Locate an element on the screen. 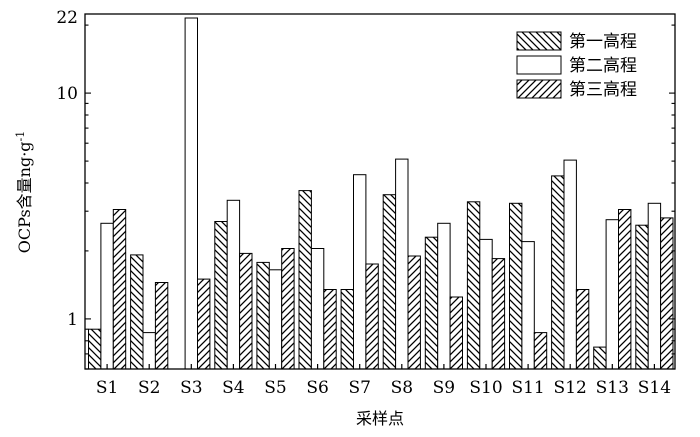 This screenshot has width=700, height=437. x-tick-label-s11: S11 is located at coordinates (527, 388).